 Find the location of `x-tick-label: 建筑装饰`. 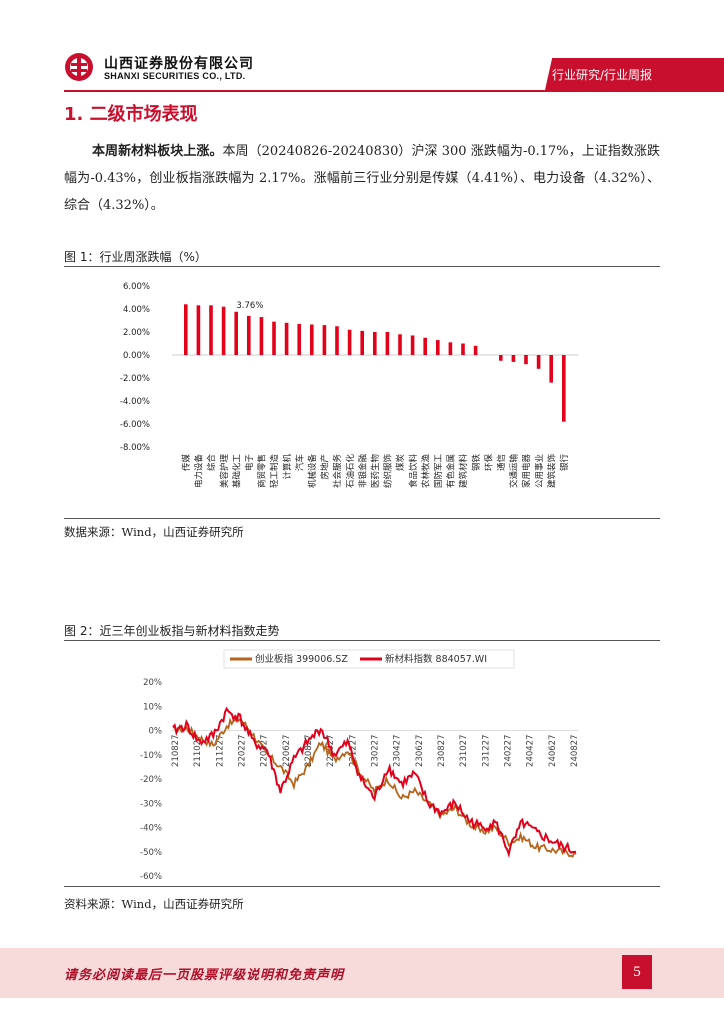

x-tick-label: 建筑装饰 is located at coordinates (551, 471).